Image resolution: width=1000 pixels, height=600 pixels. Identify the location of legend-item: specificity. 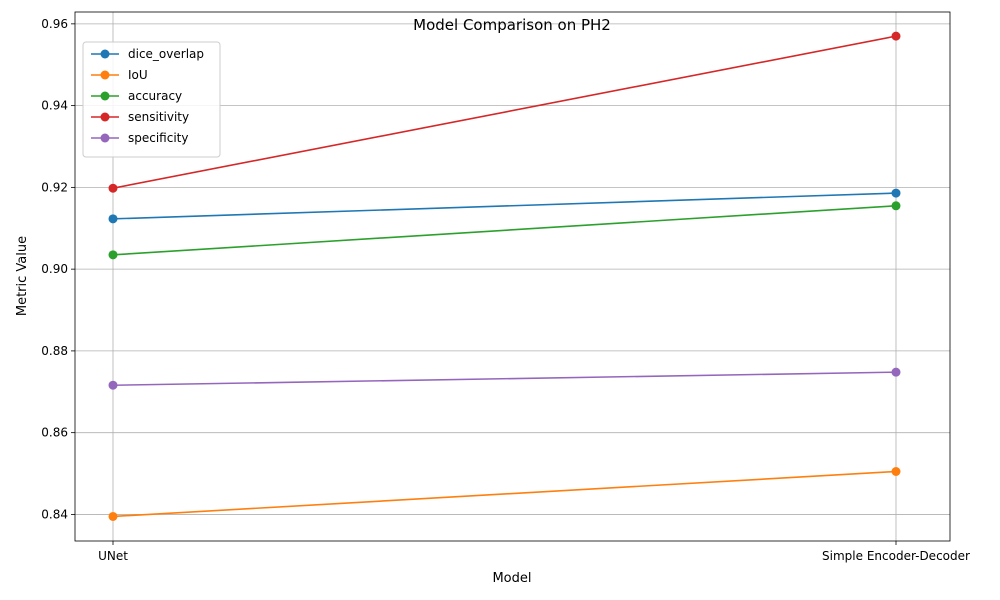
(139, 138).